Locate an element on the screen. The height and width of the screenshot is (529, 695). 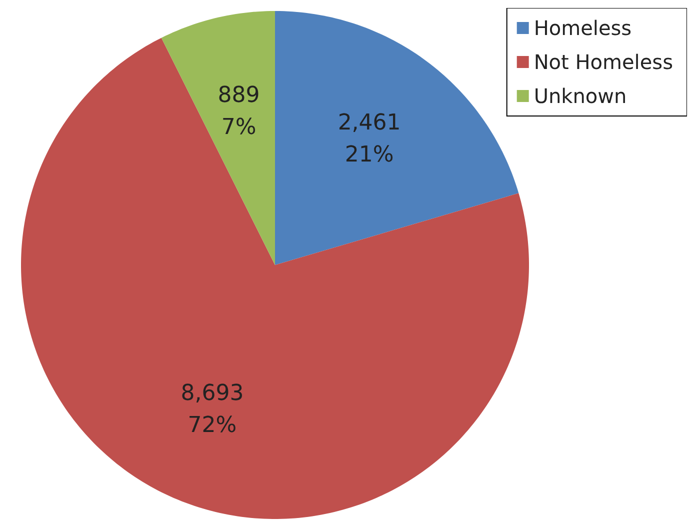
legend-label: Homeless is located at coordinates (583, 28).